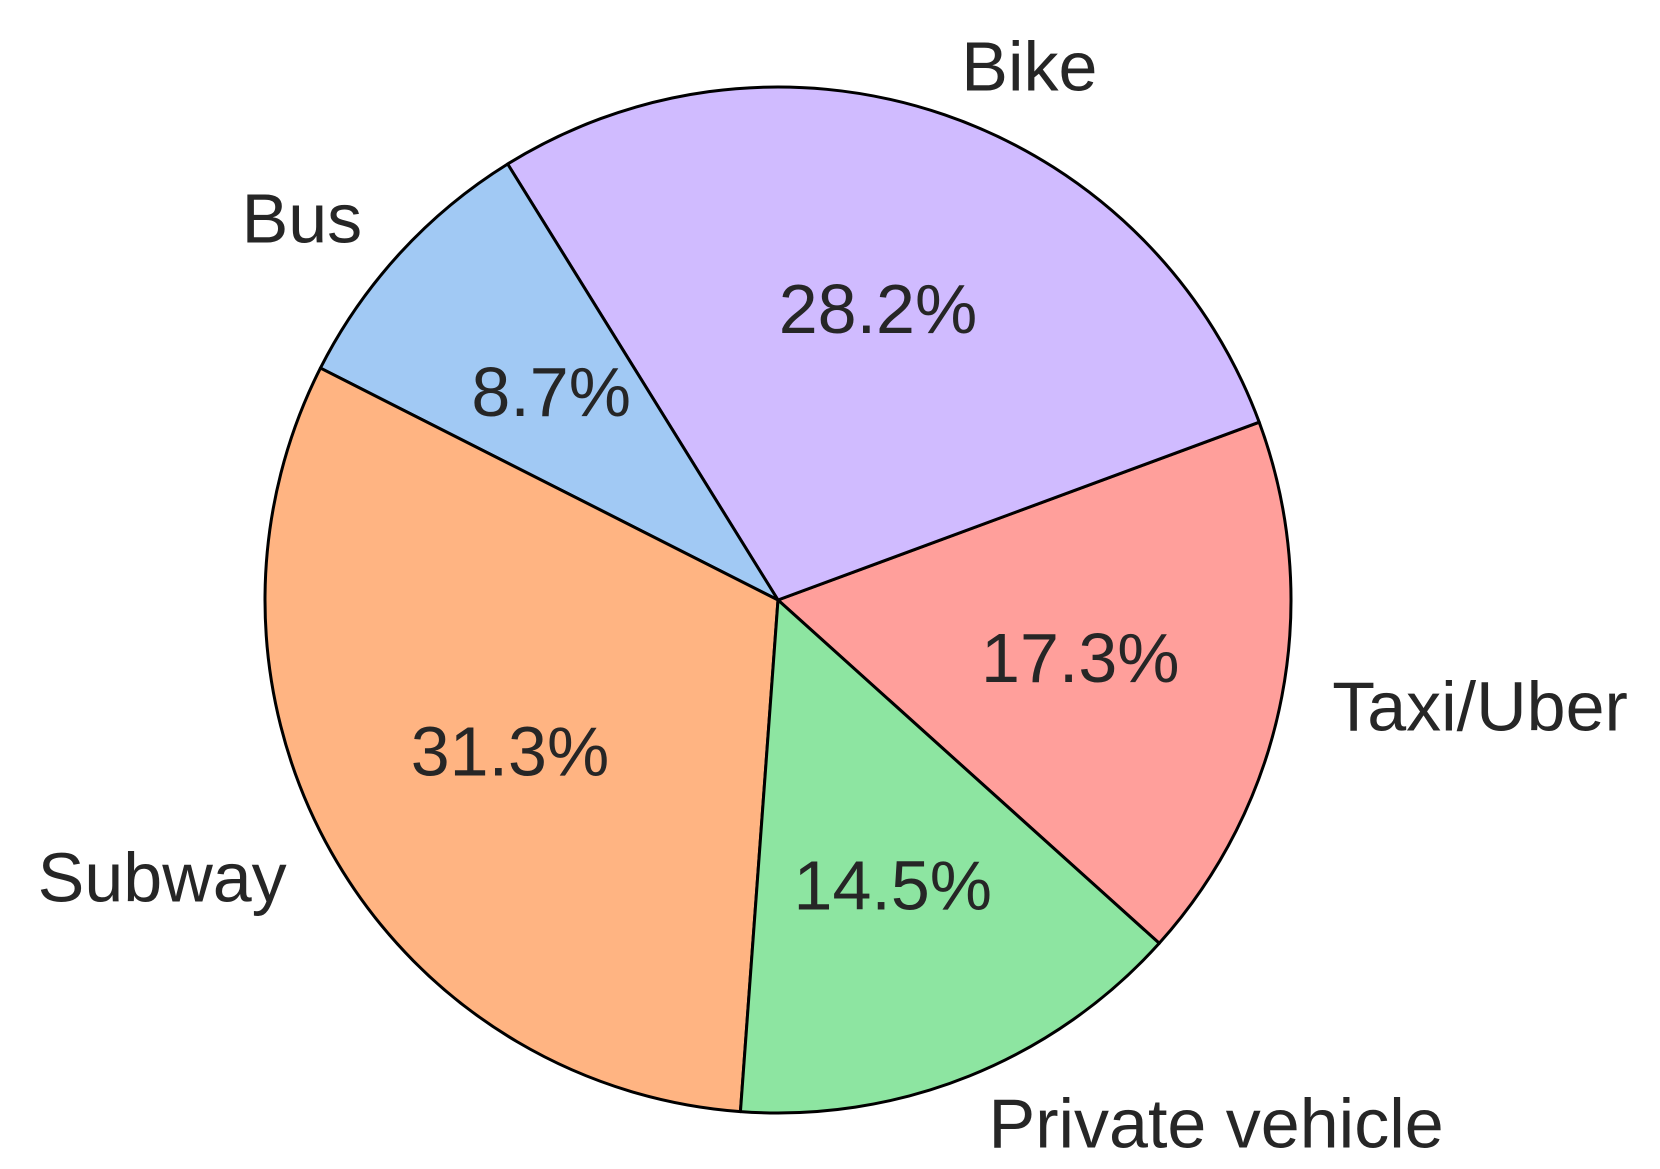  I want to click on category-label-taxi-uber: Taxi/Uber, so click(1480, 706).